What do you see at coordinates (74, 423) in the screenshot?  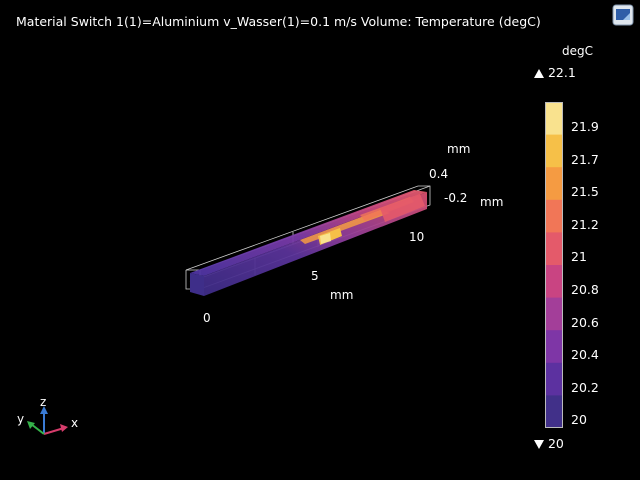 I see `triad-x-label: x` at bounding box center [74, 423].